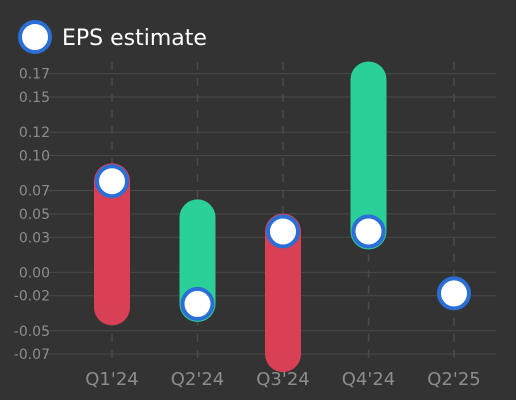  What do you see at coordinates (35, 37) in the screenshot?
I see `legend-marker` at bounding box center [35, 37].